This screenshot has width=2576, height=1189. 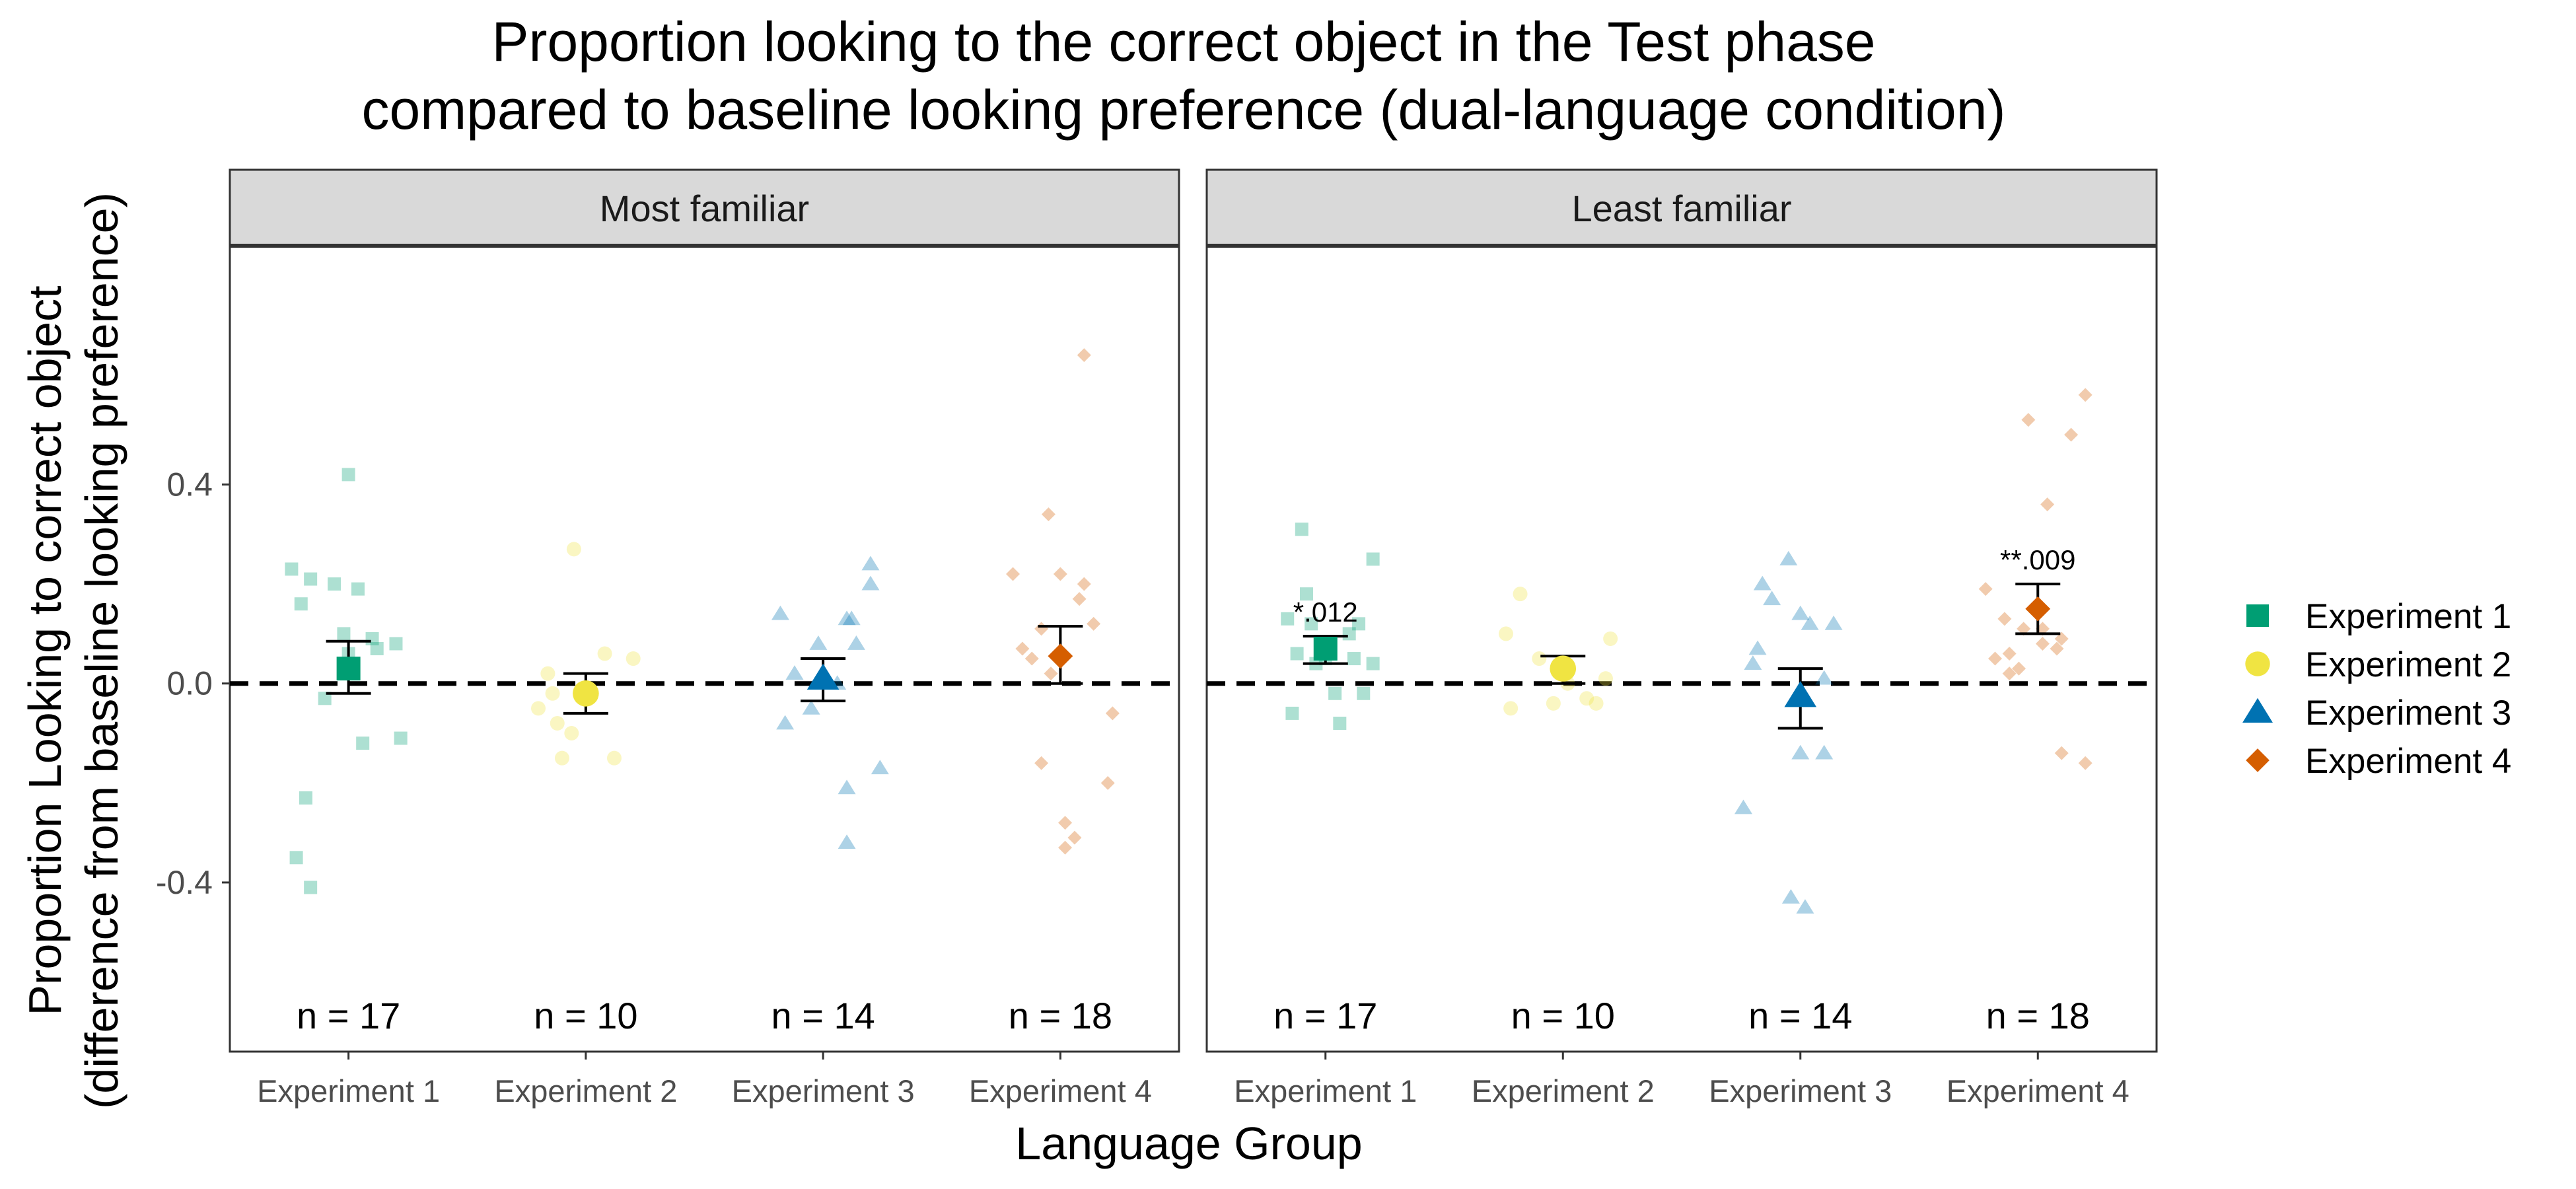 I want to click on x-tick-label: Experiment 3, so click(x=823, y=1090).